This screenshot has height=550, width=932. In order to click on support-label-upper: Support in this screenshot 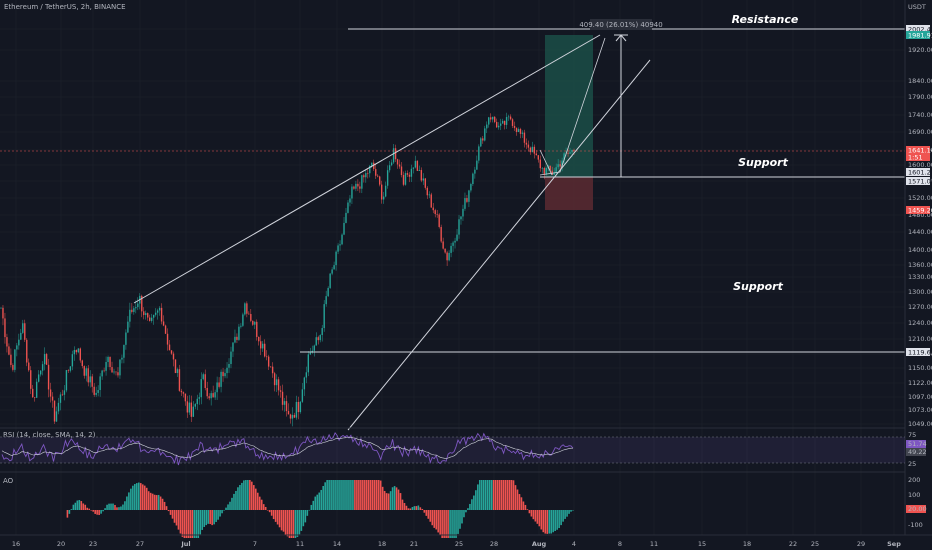, I will do `click(763, 162)`.